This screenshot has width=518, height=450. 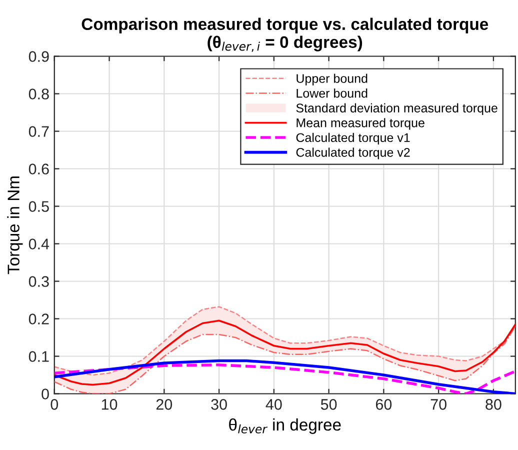 What do you see at coordinates (54, 404) in the screenshot?
I see `x-tick-label: 0` at bounding box center [54, 404].